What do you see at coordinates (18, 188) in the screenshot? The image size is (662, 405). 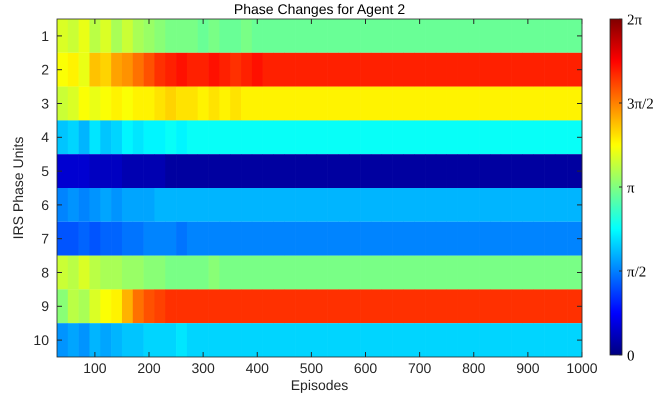 I see `y-axis-title: IRS Phase Units` at bounding box center [18, 188].